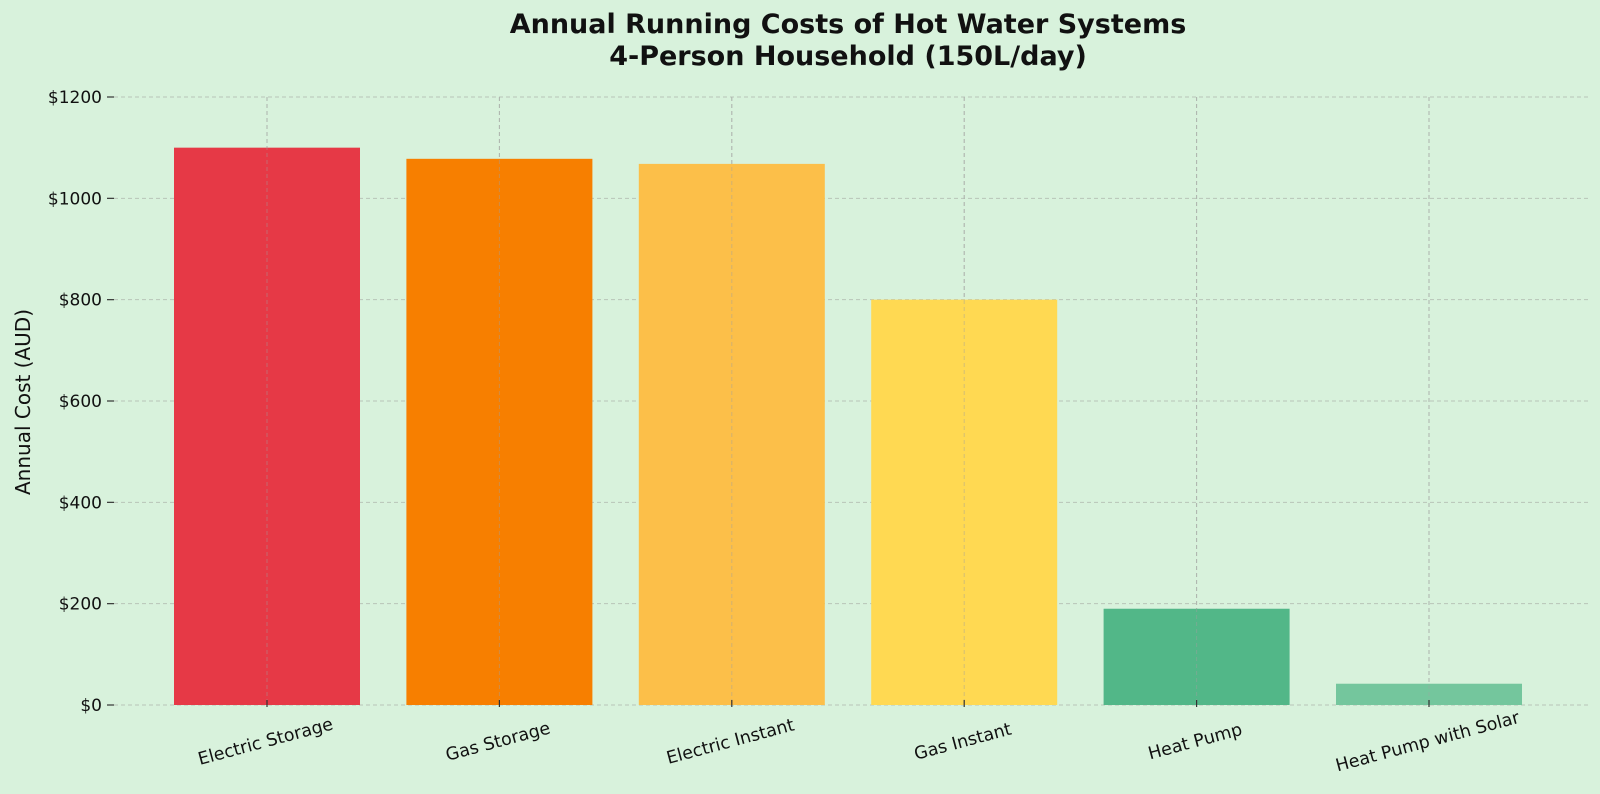 The width and height of the screenshot is (1600, 794). Describe the element at coordinates (80, 503) in the screenshot. I see `y-tick-label: $400` at that location.